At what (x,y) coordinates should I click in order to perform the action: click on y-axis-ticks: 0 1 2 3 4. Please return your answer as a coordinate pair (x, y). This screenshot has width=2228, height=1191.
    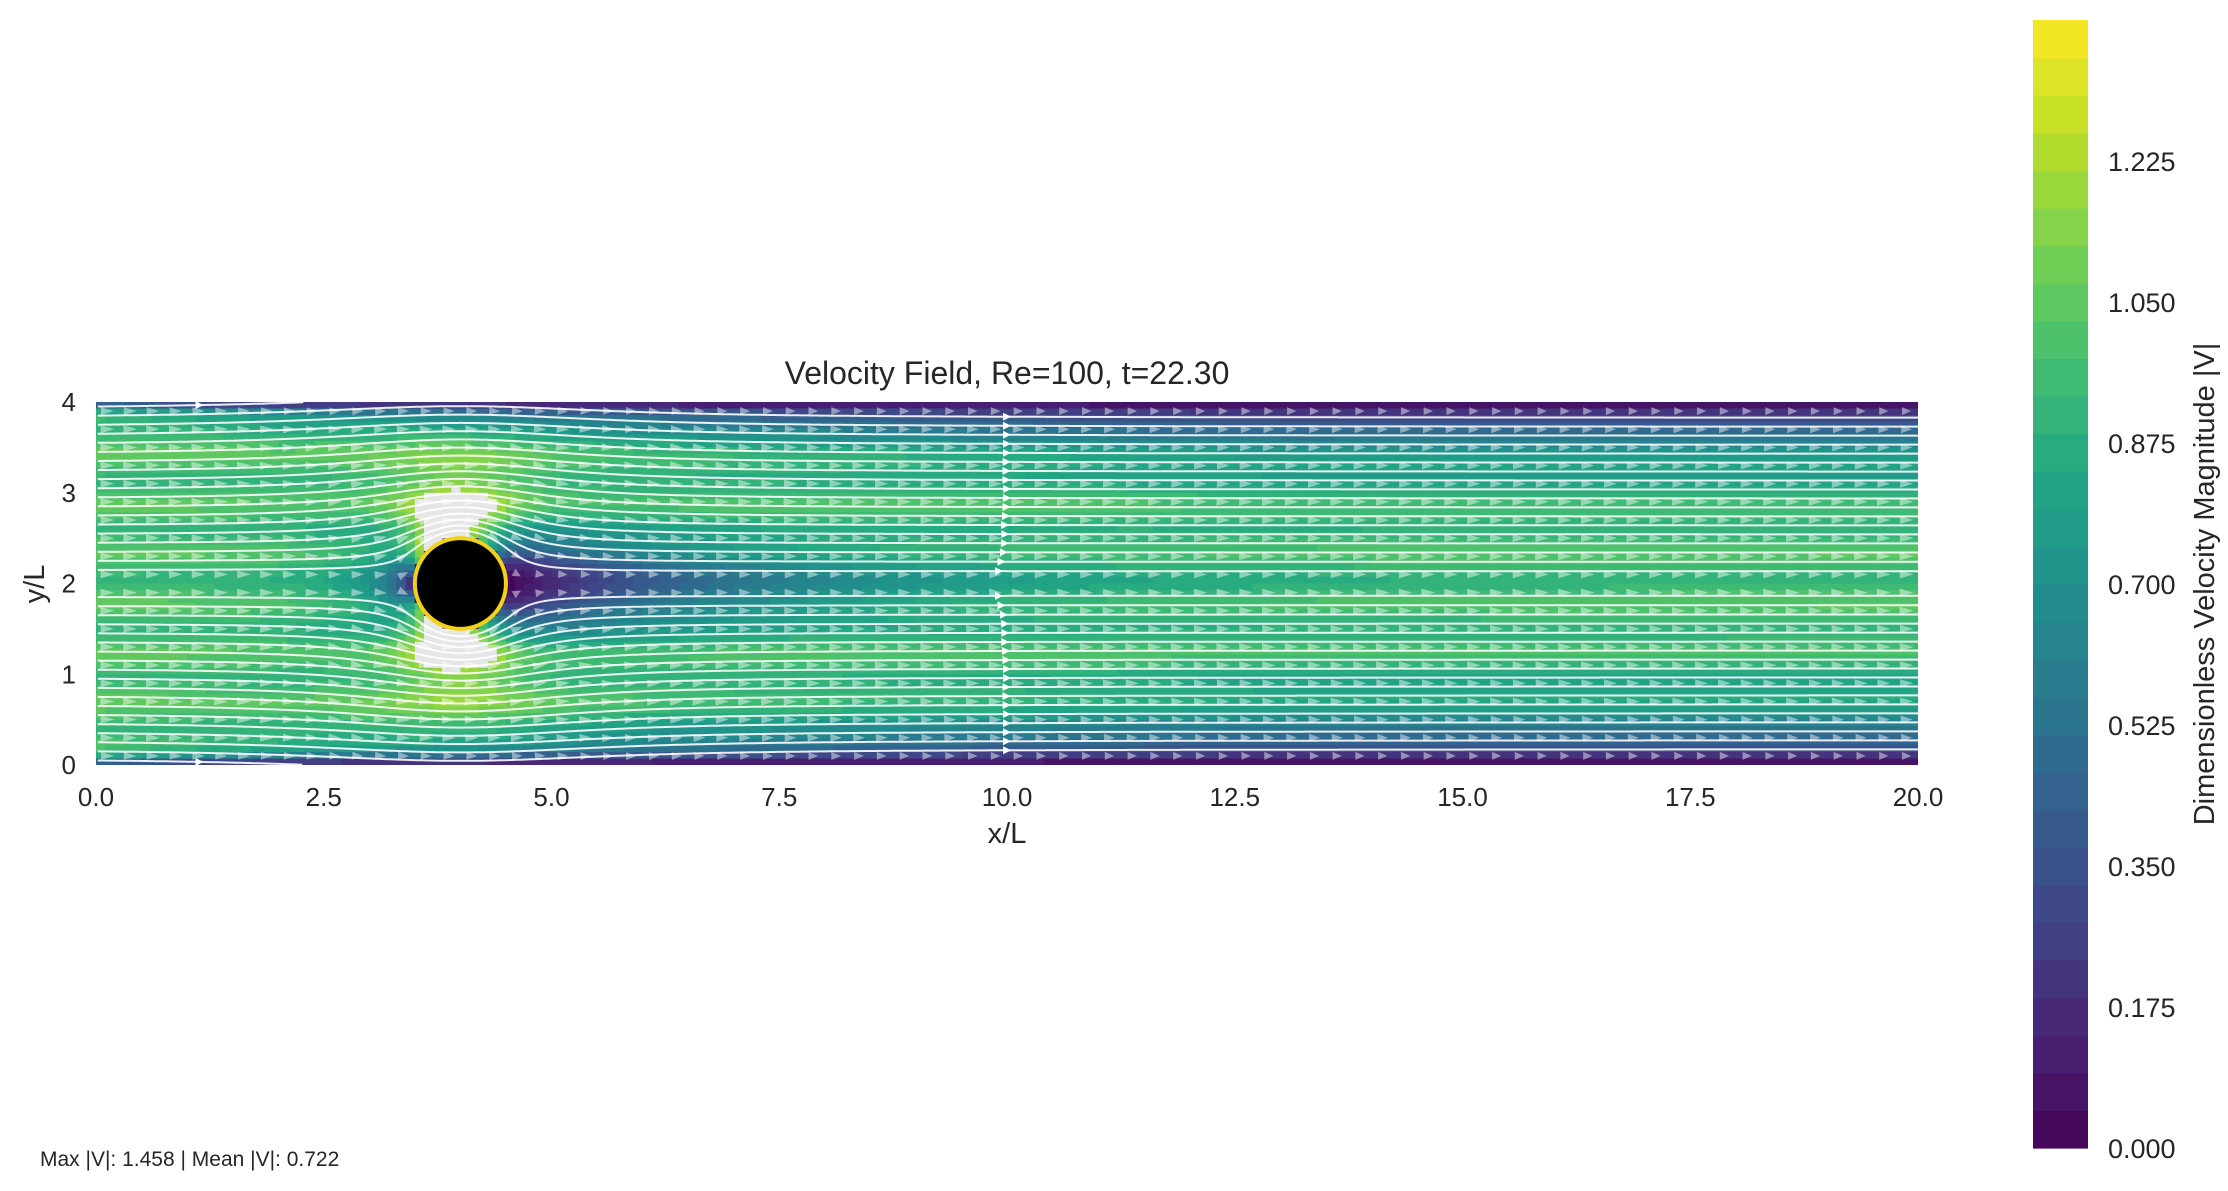
    Looking at the image, I should click on (69, 583).